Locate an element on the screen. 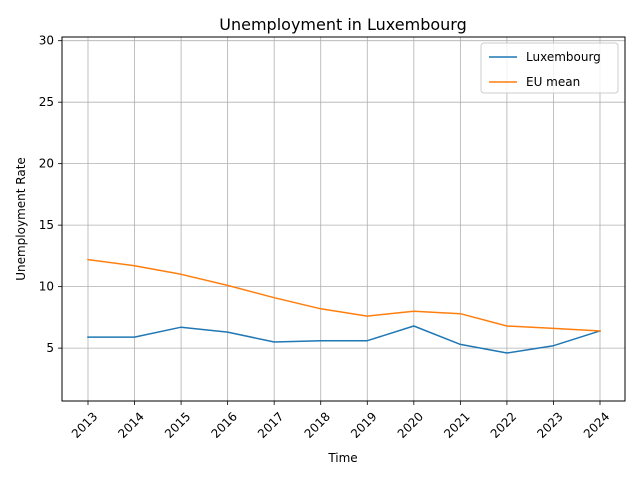 The width and height of the screenshot is (640, 484). y-tick-label: 5 is located at coordinates (50, 348).